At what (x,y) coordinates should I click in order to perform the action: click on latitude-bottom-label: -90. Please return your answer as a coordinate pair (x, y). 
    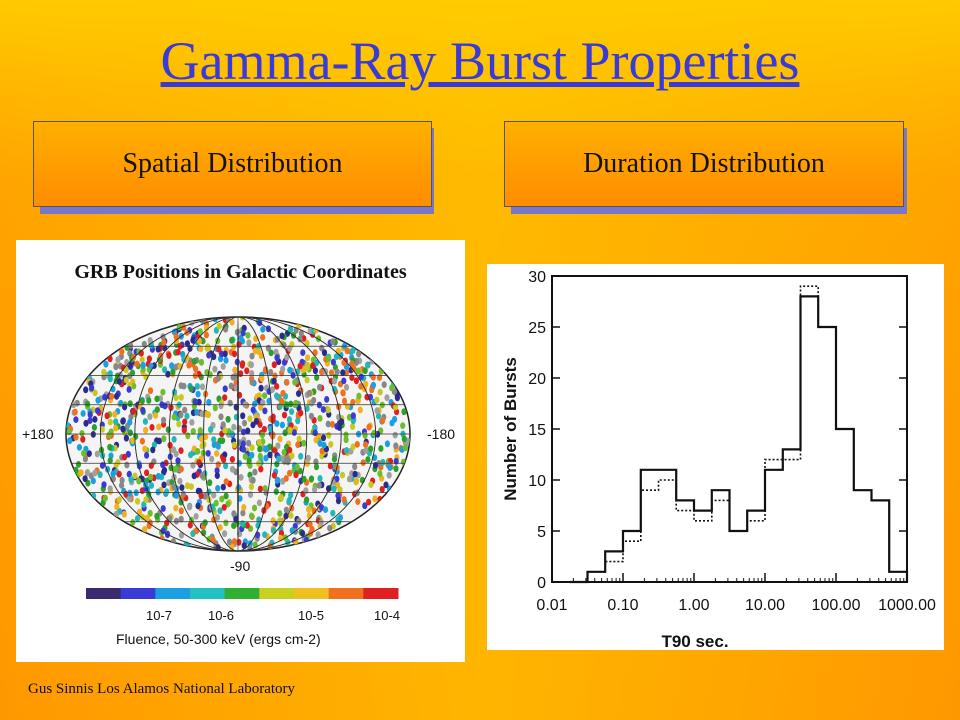
    Looking at the image, I should click on (240, 566).